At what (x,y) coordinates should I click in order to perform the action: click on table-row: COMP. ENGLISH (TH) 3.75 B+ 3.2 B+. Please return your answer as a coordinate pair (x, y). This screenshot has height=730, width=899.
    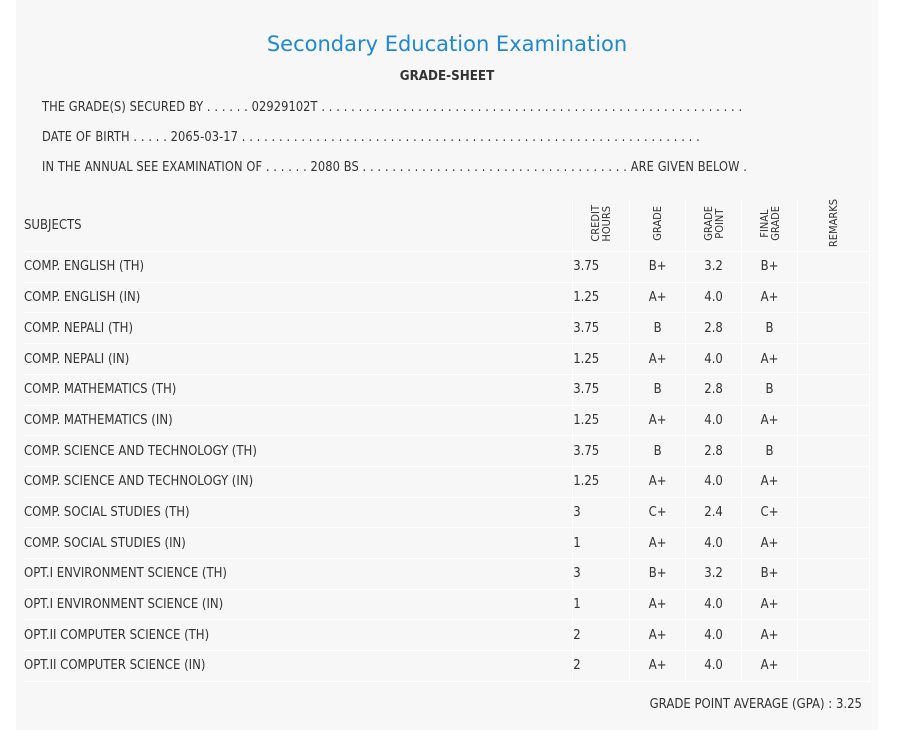
    Looking at the image, I should click on (447, 267).